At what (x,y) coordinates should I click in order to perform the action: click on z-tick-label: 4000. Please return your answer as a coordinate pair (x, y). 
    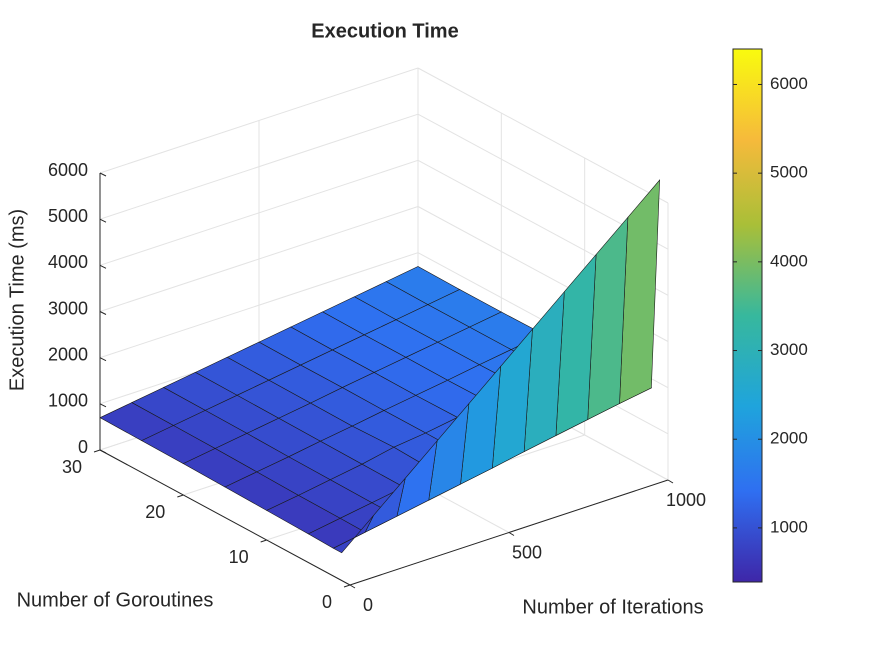
    Looking at the image, I should click on (68, 262).